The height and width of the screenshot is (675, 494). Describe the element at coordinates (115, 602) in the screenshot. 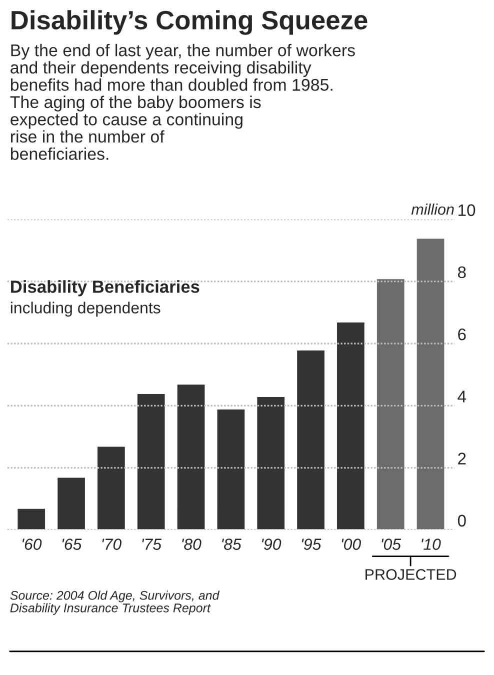

I see `source-note: Source: 2004 Old Age, Survivors, and Disability Insurance Trustees Report` at that location.